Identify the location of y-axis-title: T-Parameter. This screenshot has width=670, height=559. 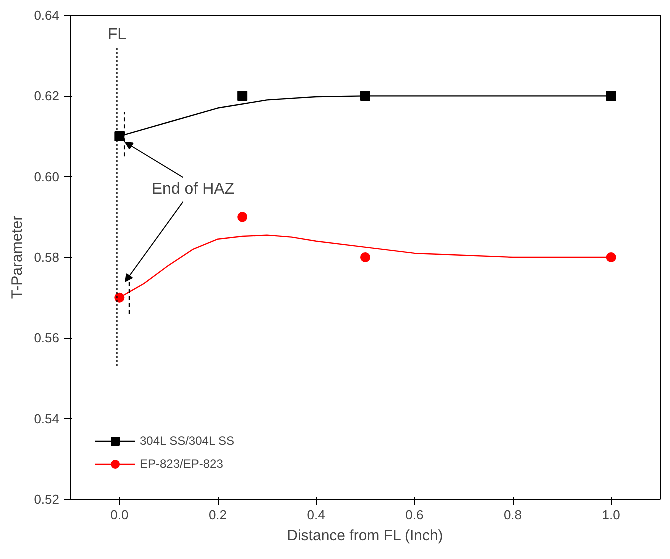
(17, 258).